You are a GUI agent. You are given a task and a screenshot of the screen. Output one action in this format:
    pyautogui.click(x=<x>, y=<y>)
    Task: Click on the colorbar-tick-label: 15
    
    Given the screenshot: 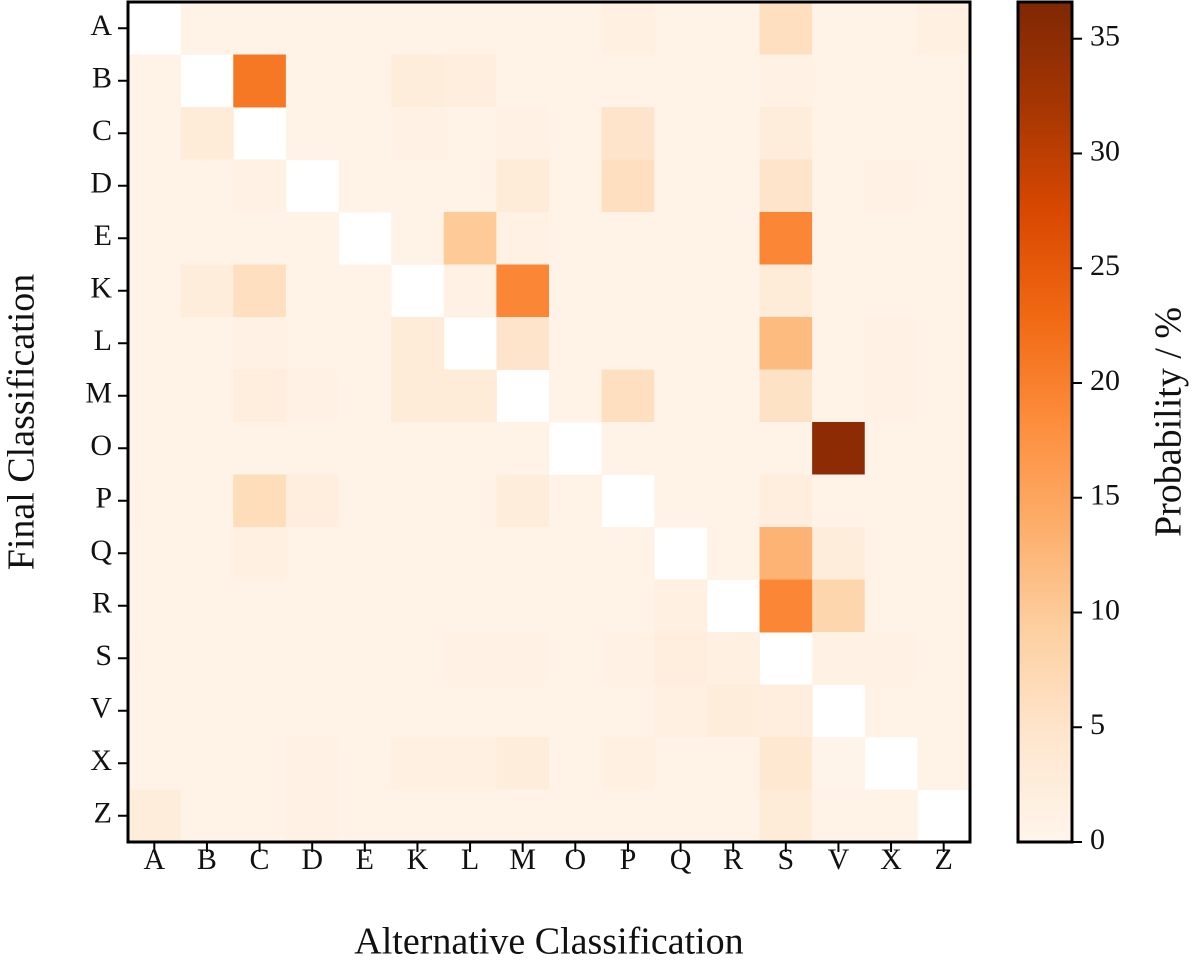 What is the action you would take?
    pyautogui.click(x=1105, y=495)
    